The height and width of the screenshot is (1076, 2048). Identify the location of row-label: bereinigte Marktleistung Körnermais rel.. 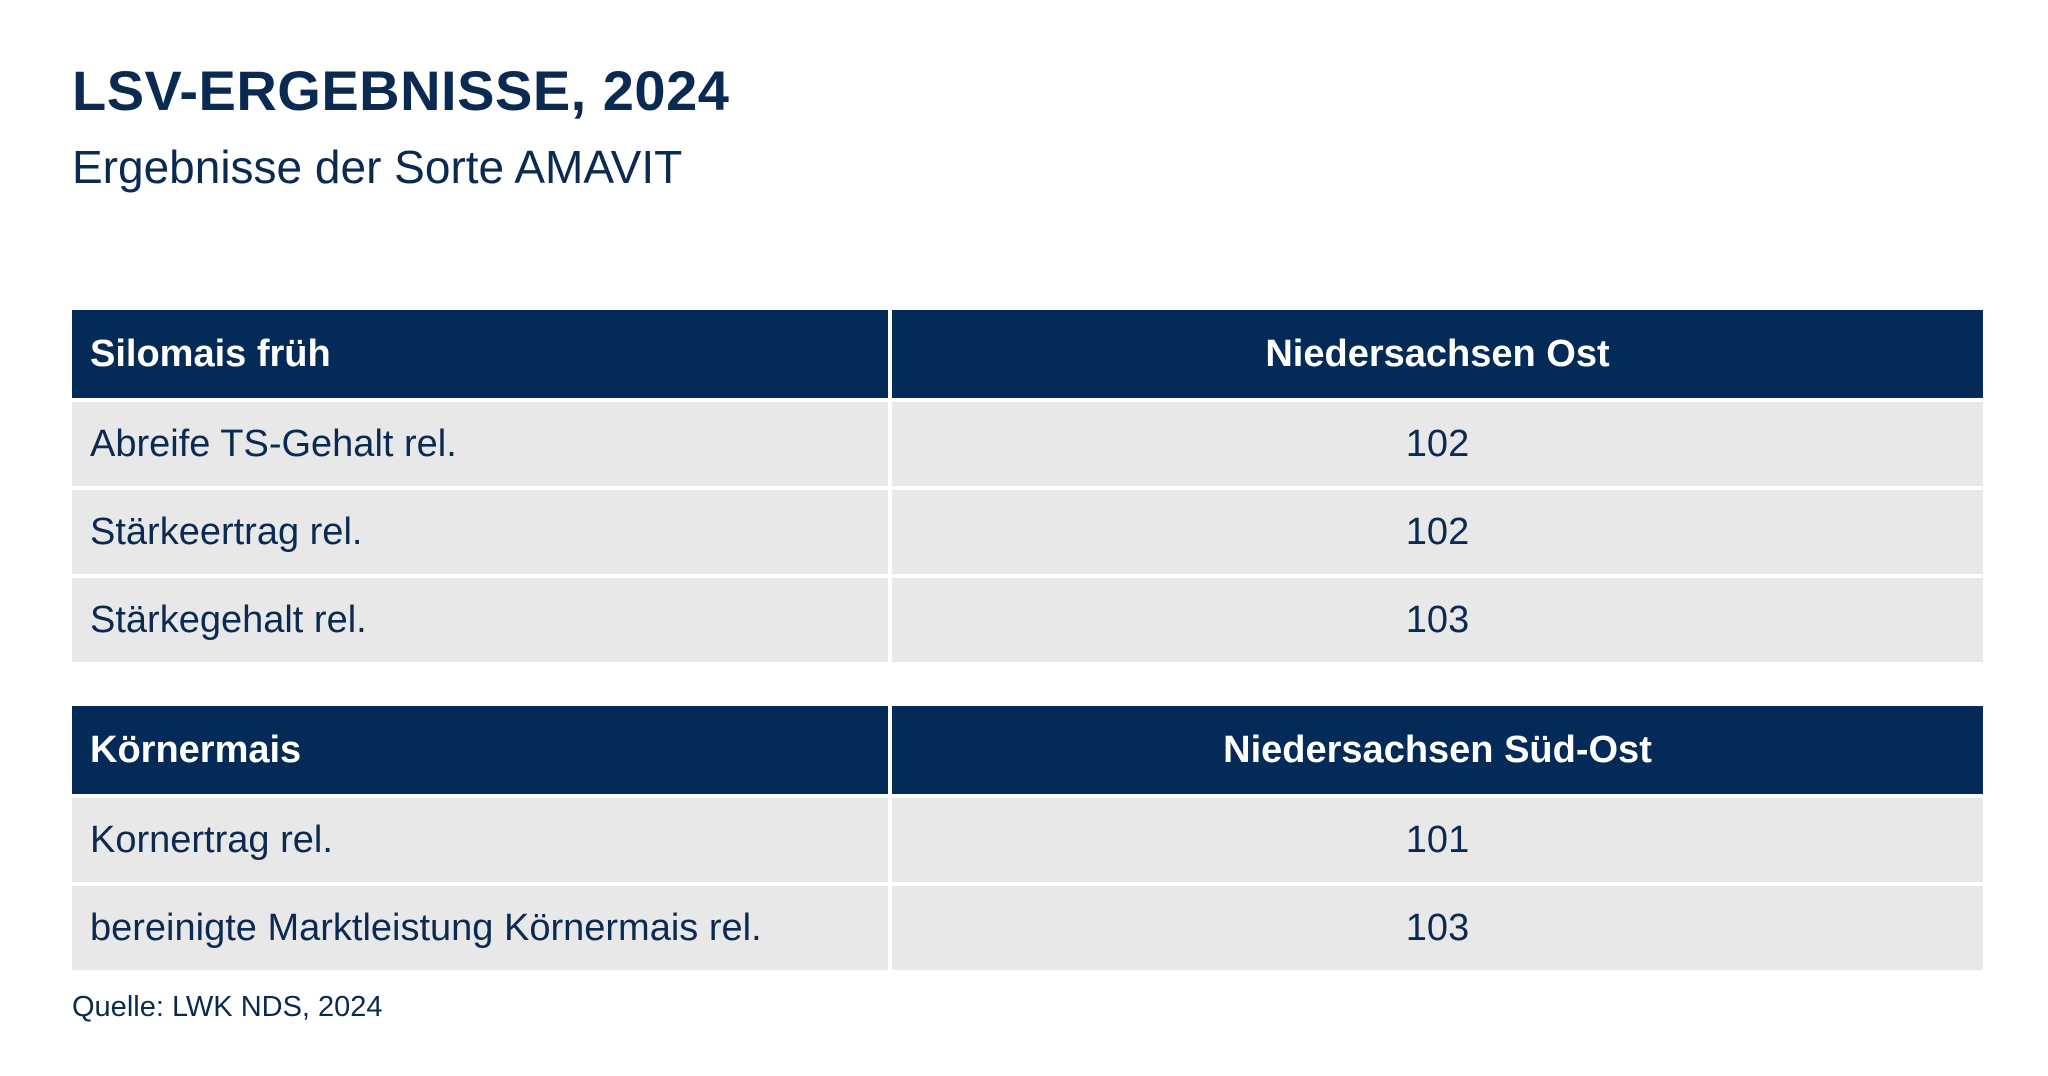
(482, 926).